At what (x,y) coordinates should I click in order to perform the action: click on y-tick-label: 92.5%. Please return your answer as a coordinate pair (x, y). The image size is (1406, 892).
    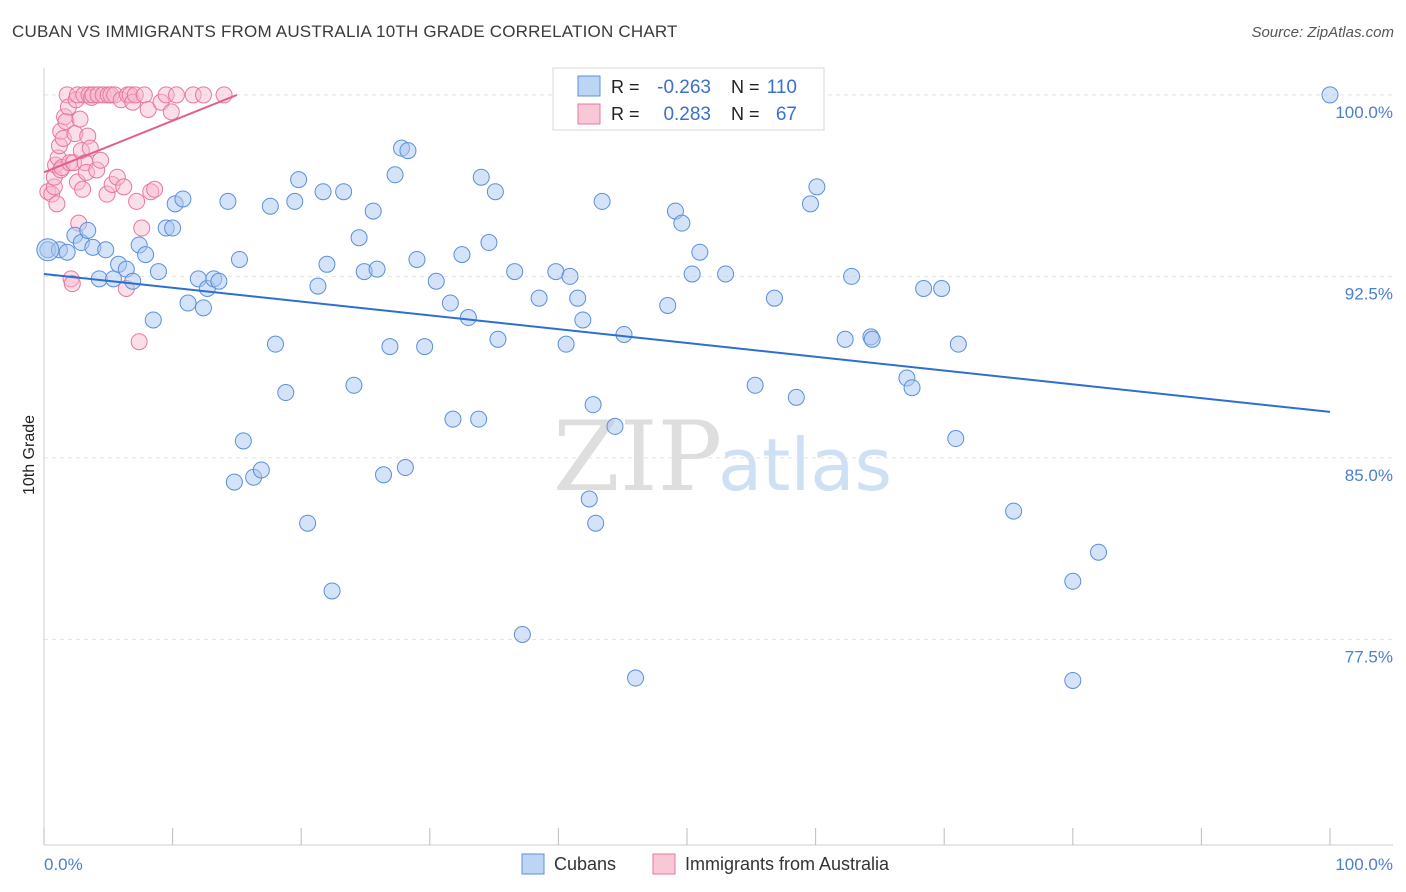
    Looking at the image, I should click on (1369, 293).